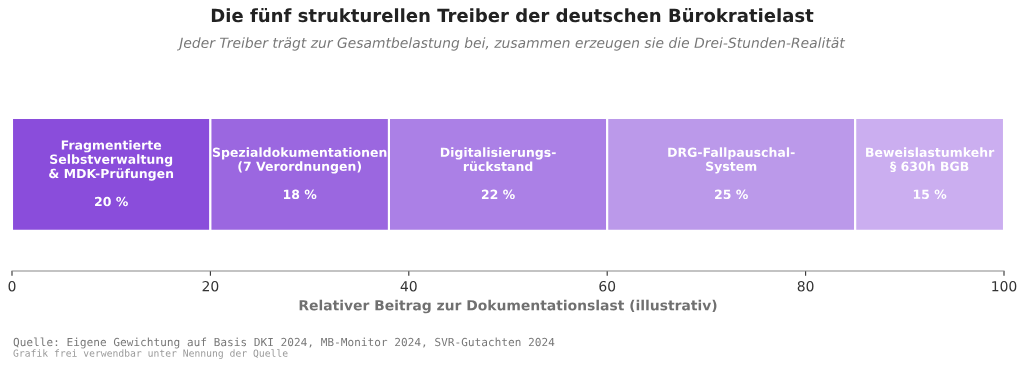  I want to click on x-tick-label: 60, so click(607, 286).